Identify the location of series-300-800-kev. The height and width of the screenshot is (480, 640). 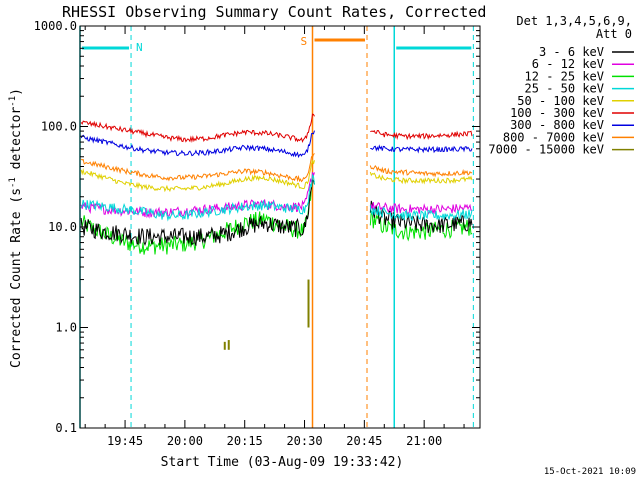
(276, 144).